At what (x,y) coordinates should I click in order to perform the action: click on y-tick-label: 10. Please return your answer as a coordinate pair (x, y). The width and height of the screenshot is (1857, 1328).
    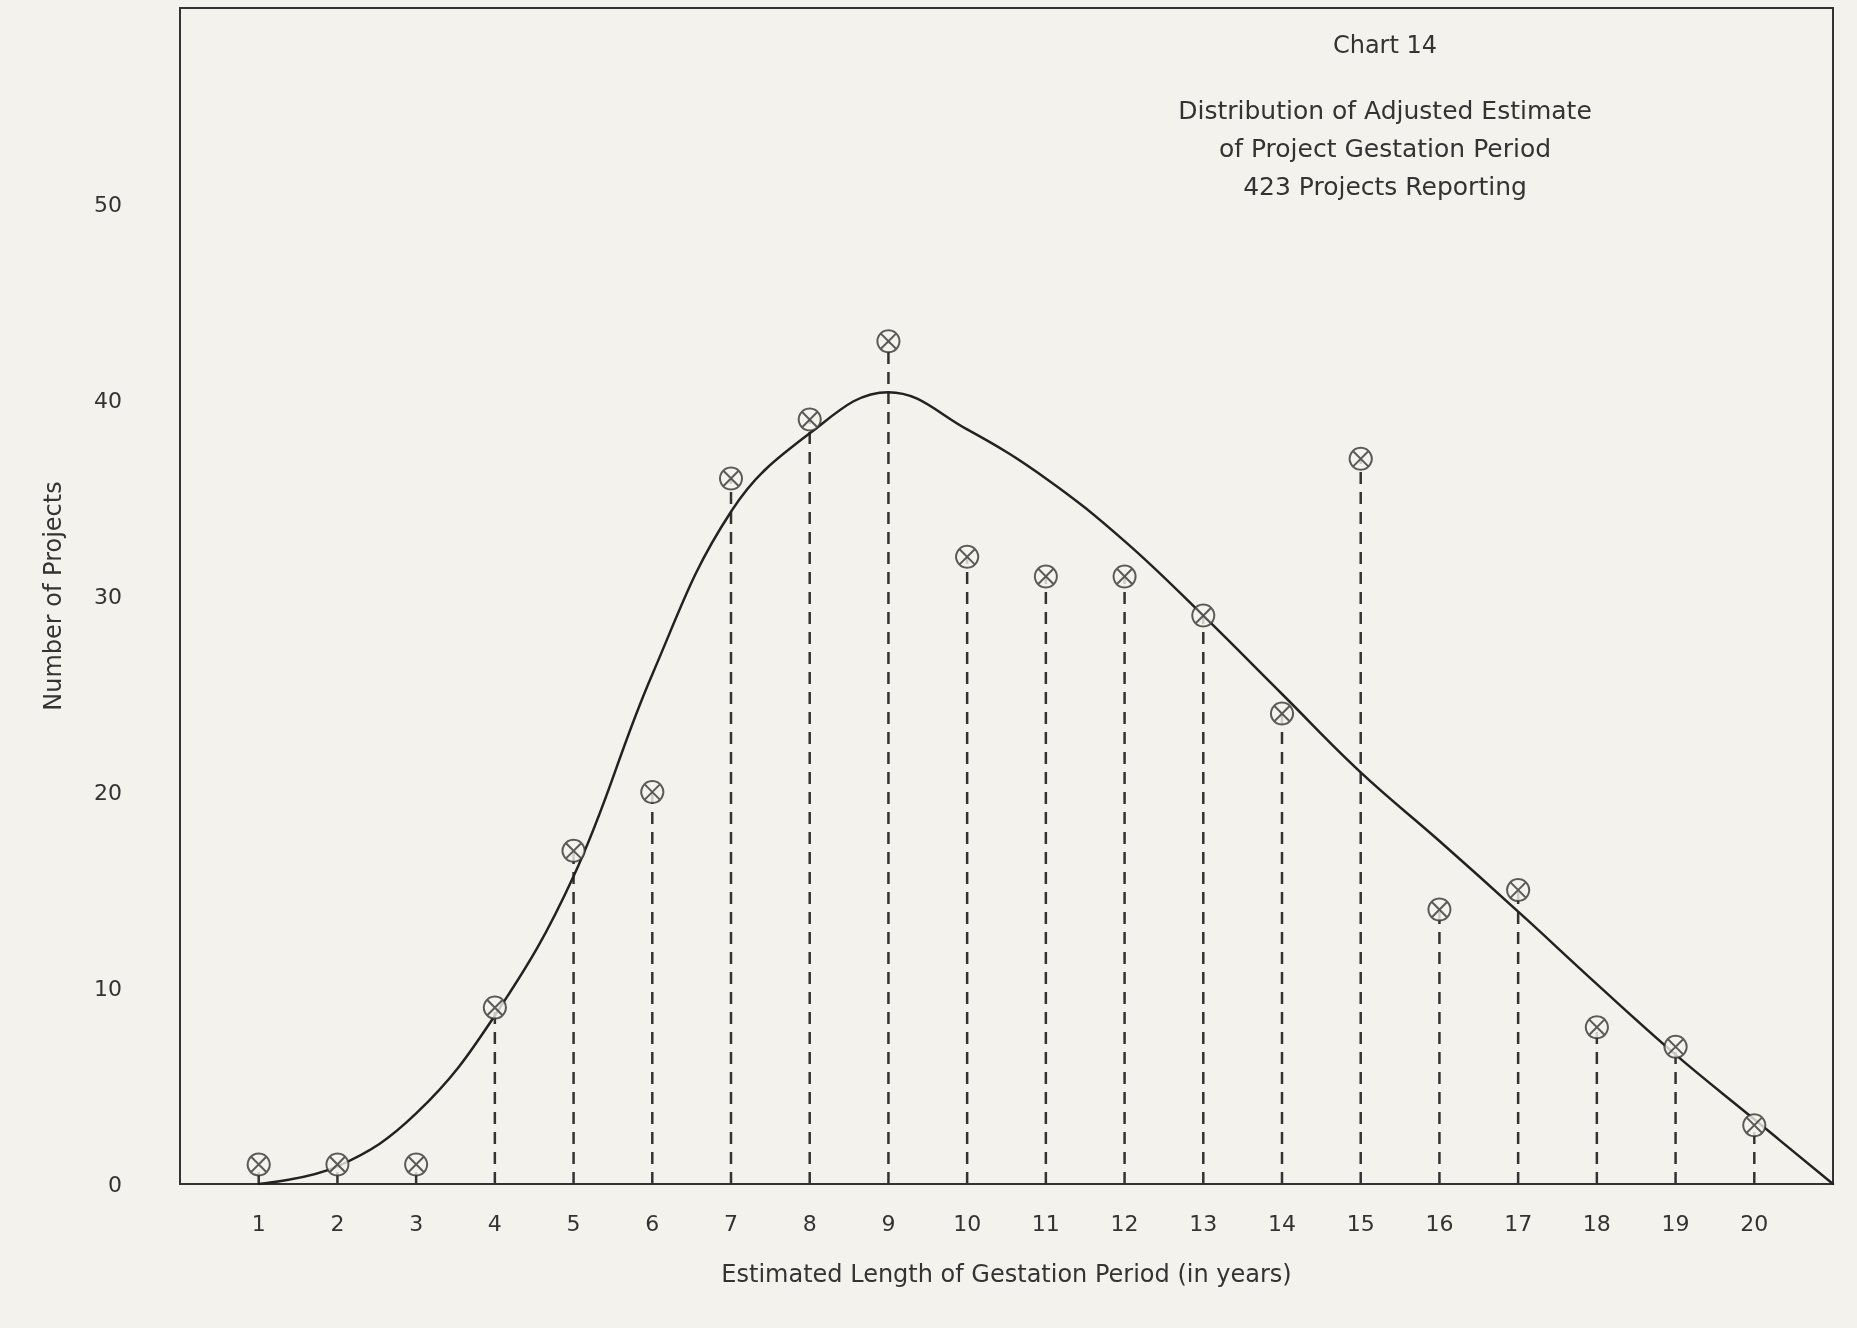
    Looking at the image, I should click on (108, 988).